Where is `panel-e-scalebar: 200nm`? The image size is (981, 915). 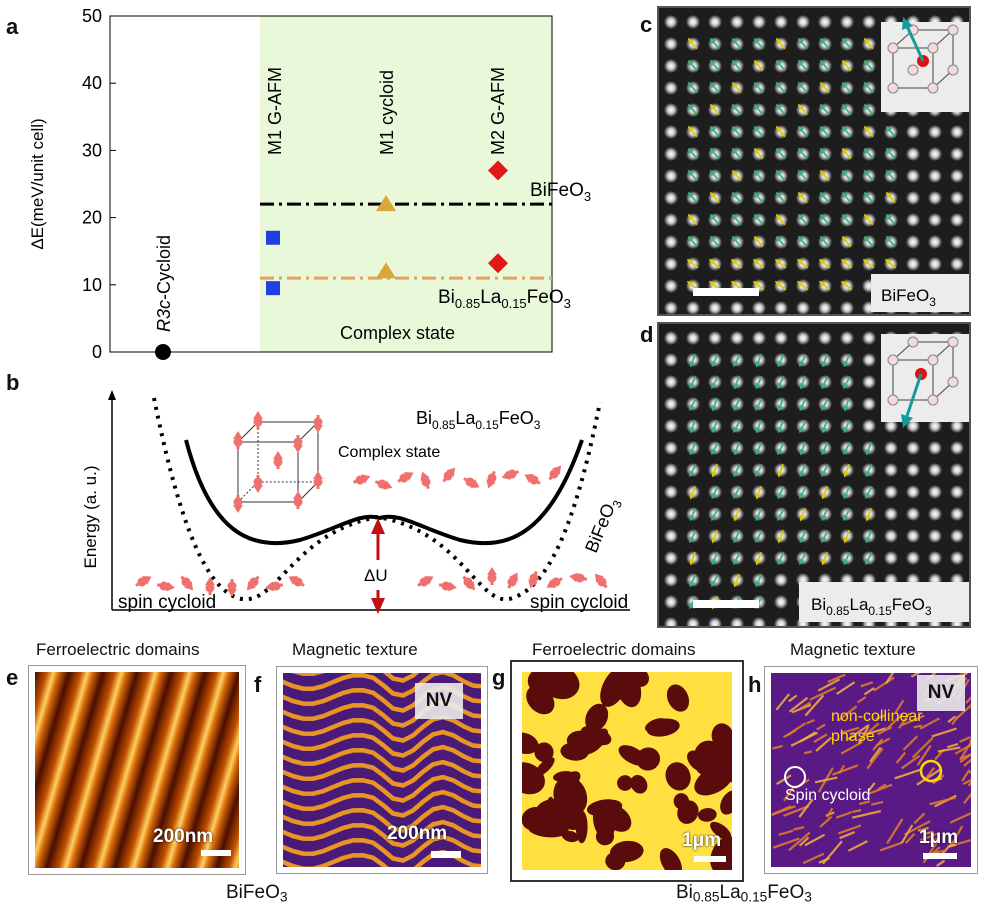
panel-e-scalebar: 200nm is located at coordinates (183, 836).